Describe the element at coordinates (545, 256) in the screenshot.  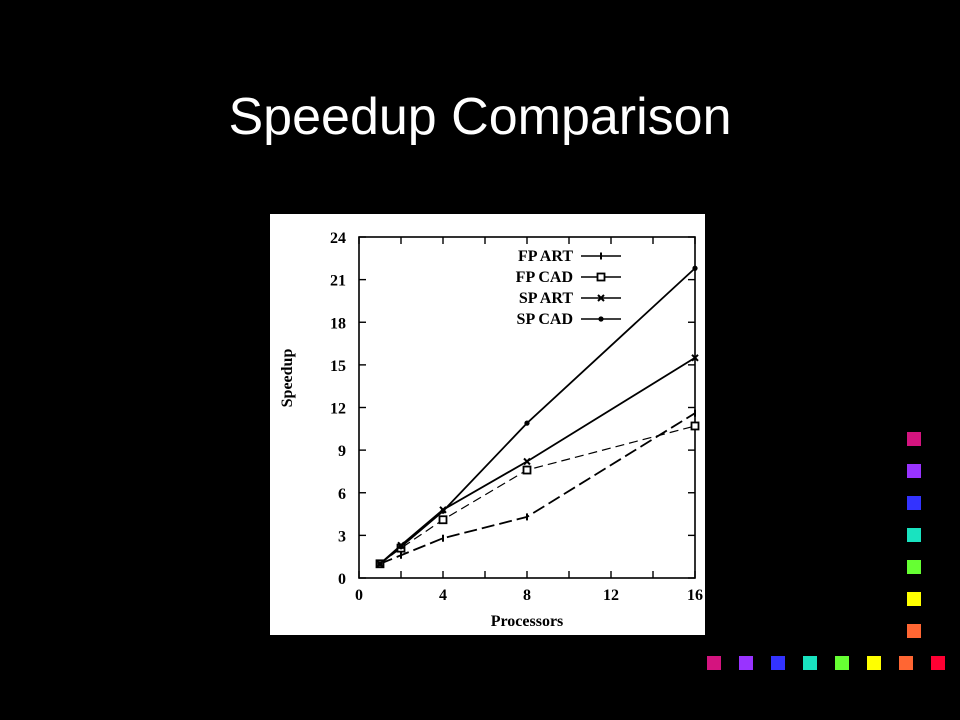
I see `legend-label-fp-art: FP ART` at that location.